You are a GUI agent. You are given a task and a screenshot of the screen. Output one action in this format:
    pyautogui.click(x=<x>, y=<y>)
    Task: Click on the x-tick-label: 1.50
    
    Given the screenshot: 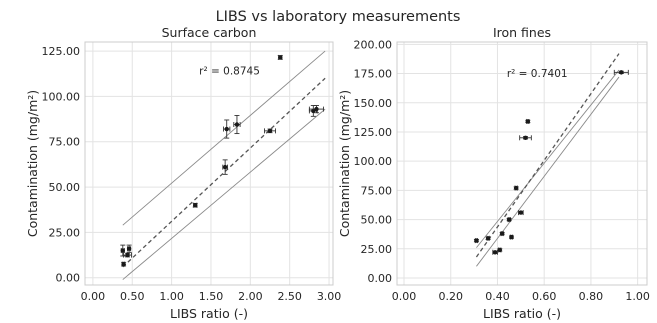 What is the action you would take?
    pyautogui.click(x=211, y=296)
    